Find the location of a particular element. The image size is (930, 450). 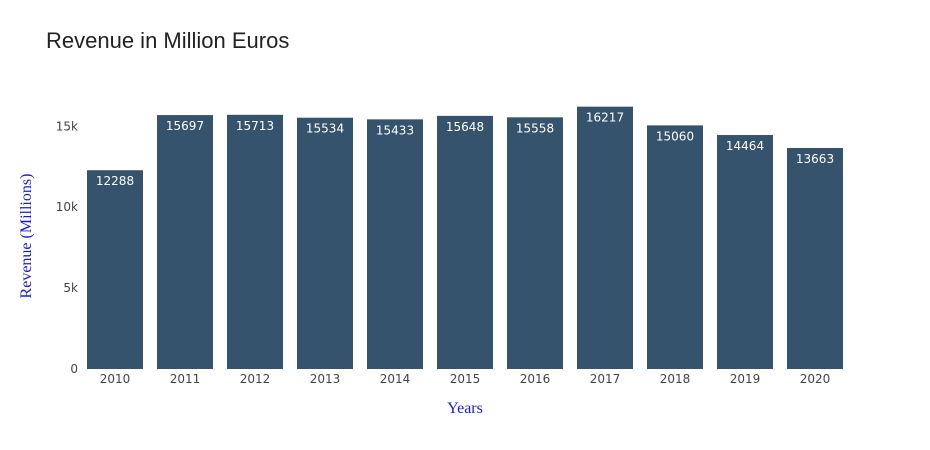

x-tick-label-2012: 2012 is located at coordinates (255, 379).